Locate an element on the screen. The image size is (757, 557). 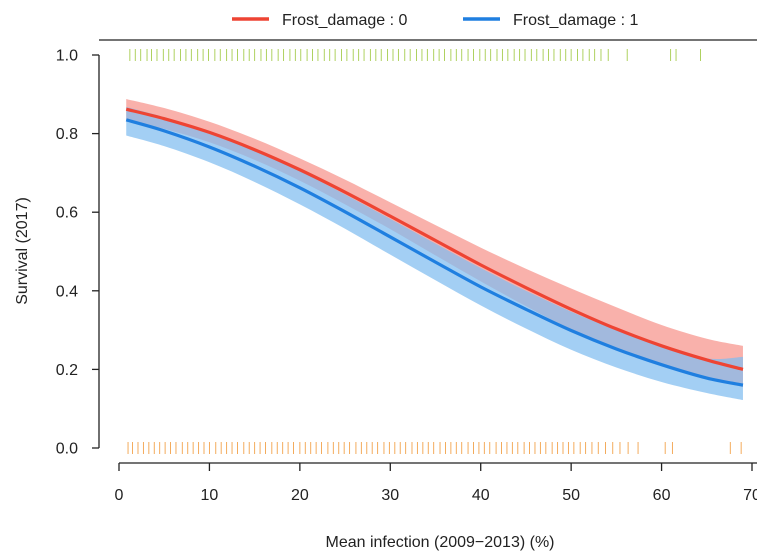
y-axis-title: Survival (2017) is located at coordinates (22, 251).